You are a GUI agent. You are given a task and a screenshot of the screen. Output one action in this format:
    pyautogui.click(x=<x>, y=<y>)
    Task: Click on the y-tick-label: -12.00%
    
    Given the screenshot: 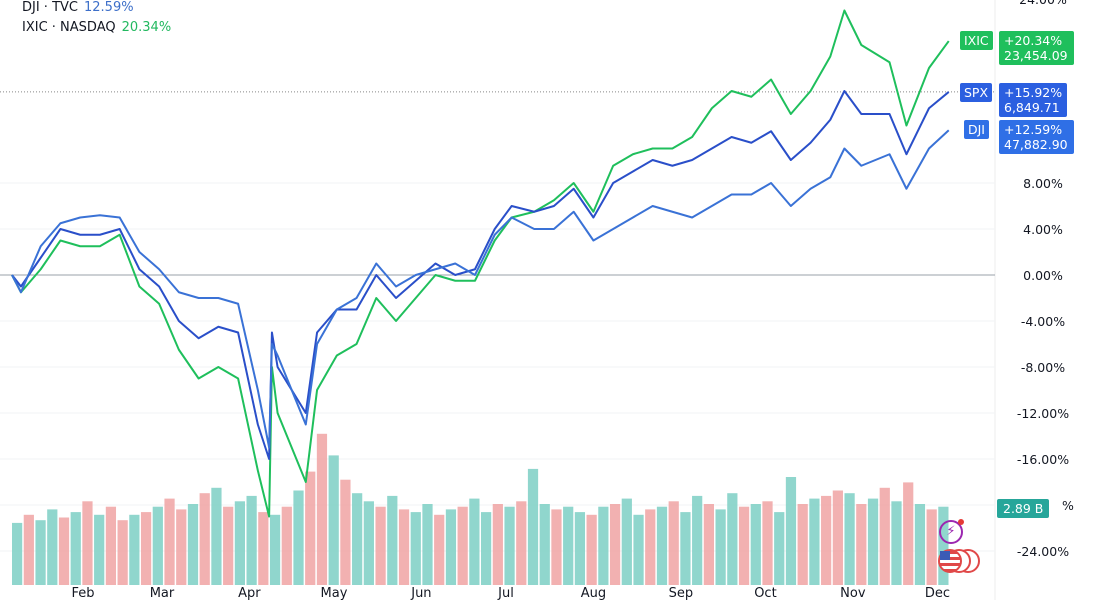 What is the action you would take?
    pyautogui.click(x=1043, y=413)
    